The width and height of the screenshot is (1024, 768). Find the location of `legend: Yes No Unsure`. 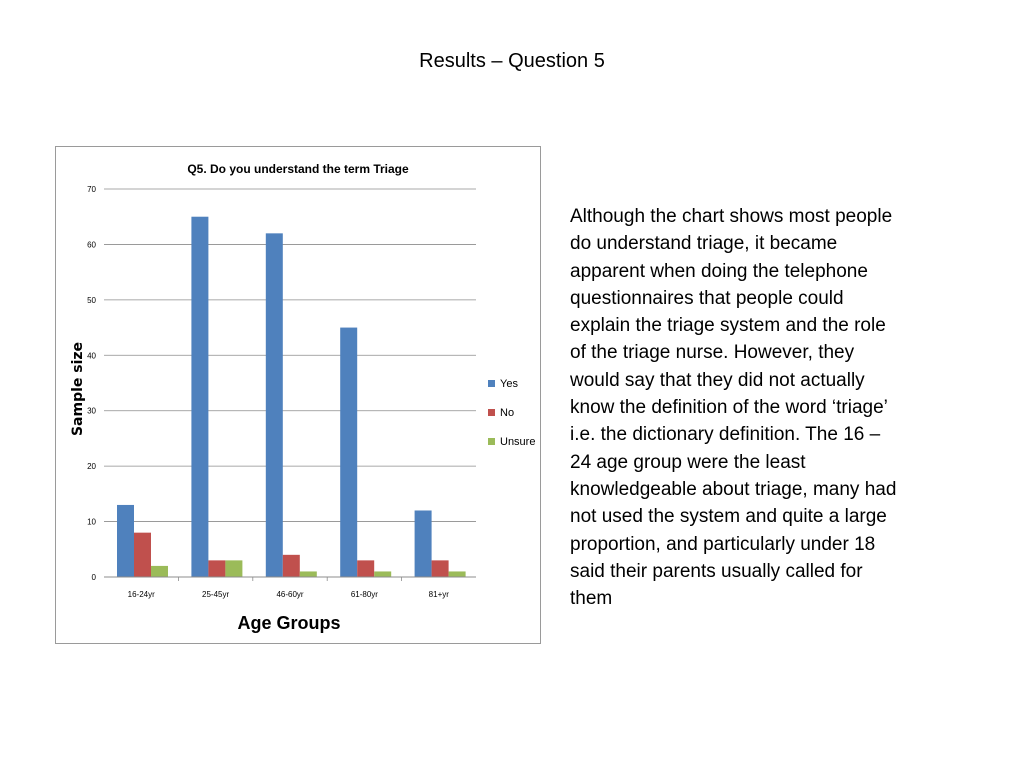

legend: Yes No Unsure is located at coordinates (511, 413).